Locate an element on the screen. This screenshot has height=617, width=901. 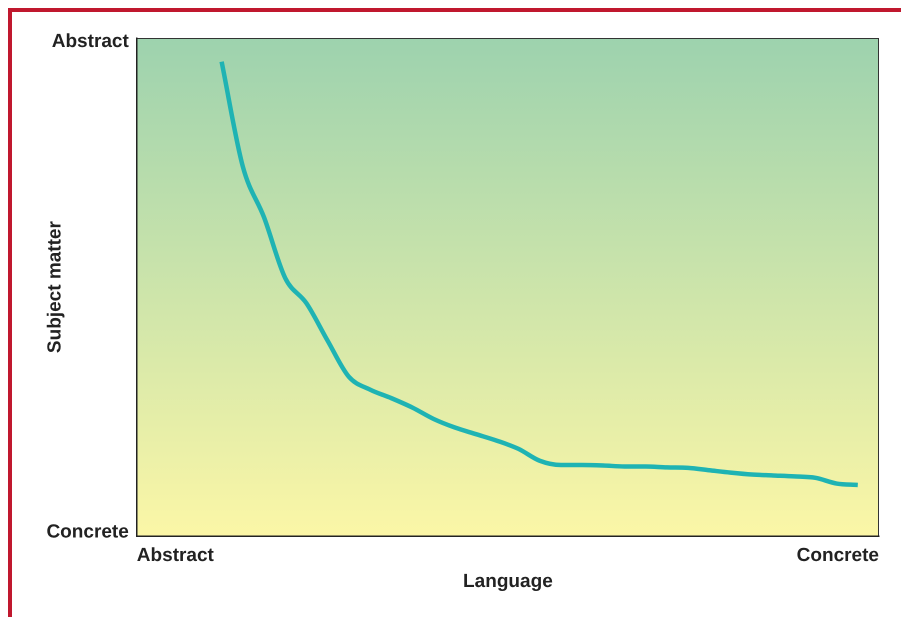
x-axis-title: Language is located at coordinates (508, 581).